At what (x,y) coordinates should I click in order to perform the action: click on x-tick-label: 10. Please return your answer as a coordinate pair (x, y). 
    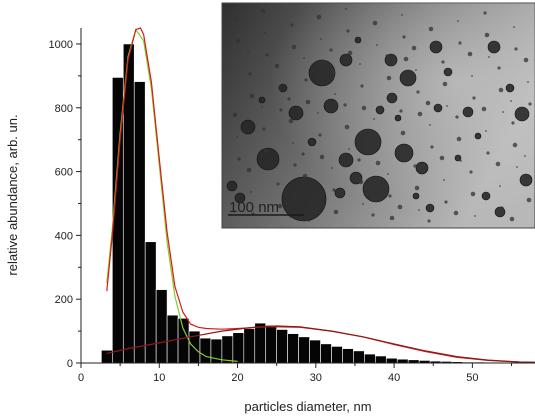
    Looking at the image, I should click on (159, 378).